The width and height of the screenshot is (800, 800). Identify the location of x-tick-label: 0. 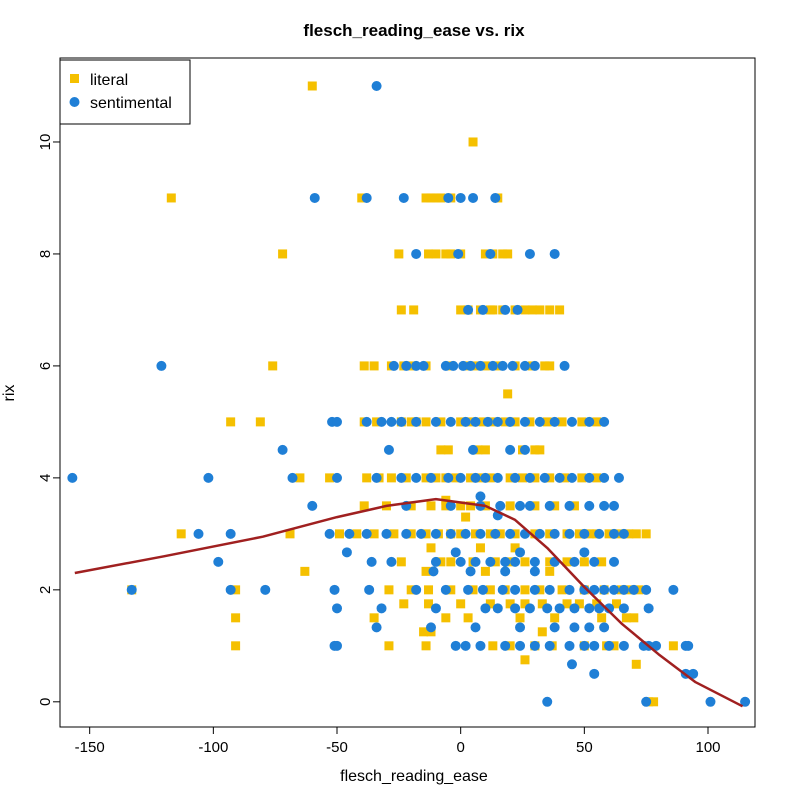
(461, 747).